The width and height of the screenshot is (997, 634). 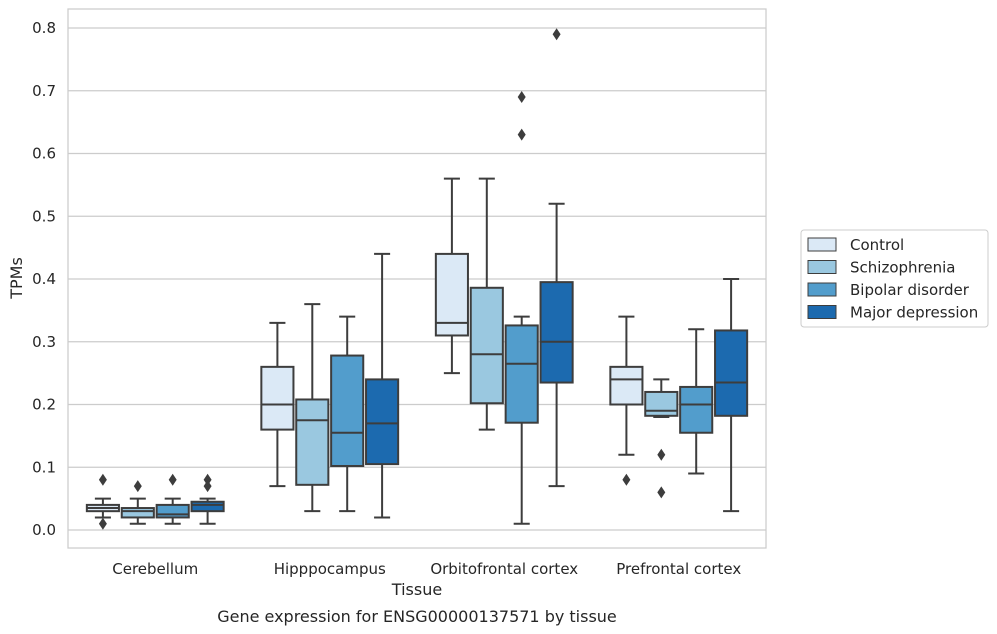 I want to click on legend-frame, so click(x=894, y=278).